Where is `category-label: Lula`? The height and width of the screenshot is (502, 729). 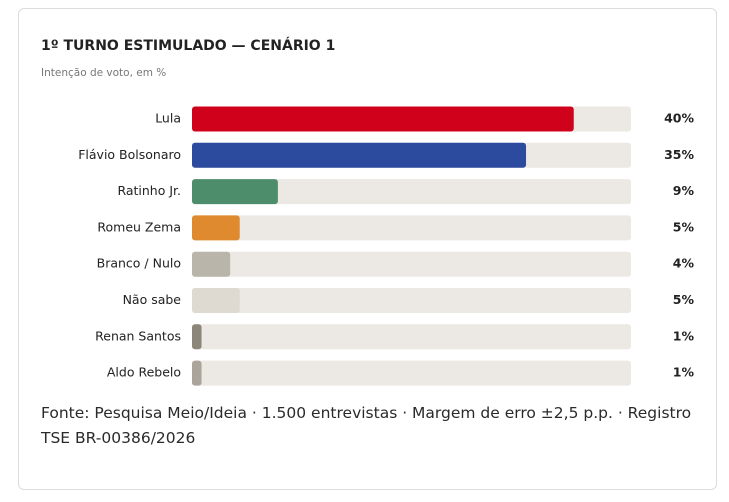
category-label: Lula is located at coordinates (168, 118).